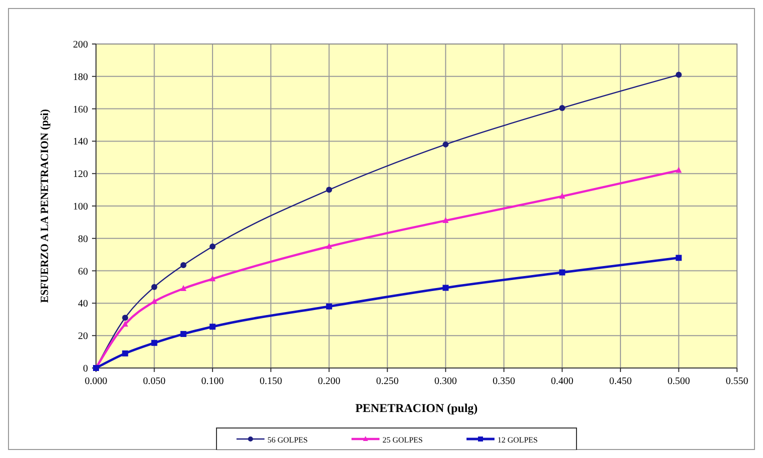  What do you see at coordinates (80, 45) in the screenshot?
I see `y-tick-label: 200` at bounding box center [80, 45].